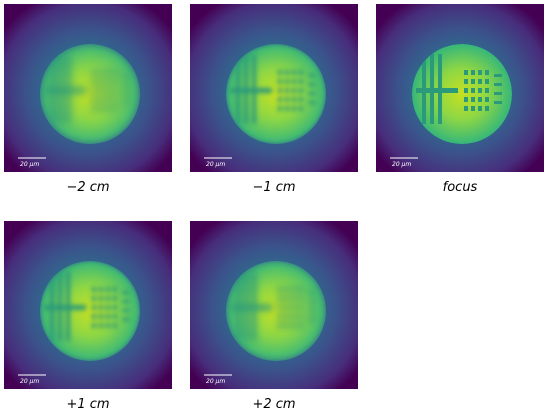 Image resolution: width=550 pixels, height=417 pixels. What do you see at coordinates (87, 187) in the screenshot?
I see `panel-caption: −2 cm` at bounding box center [87, 187].